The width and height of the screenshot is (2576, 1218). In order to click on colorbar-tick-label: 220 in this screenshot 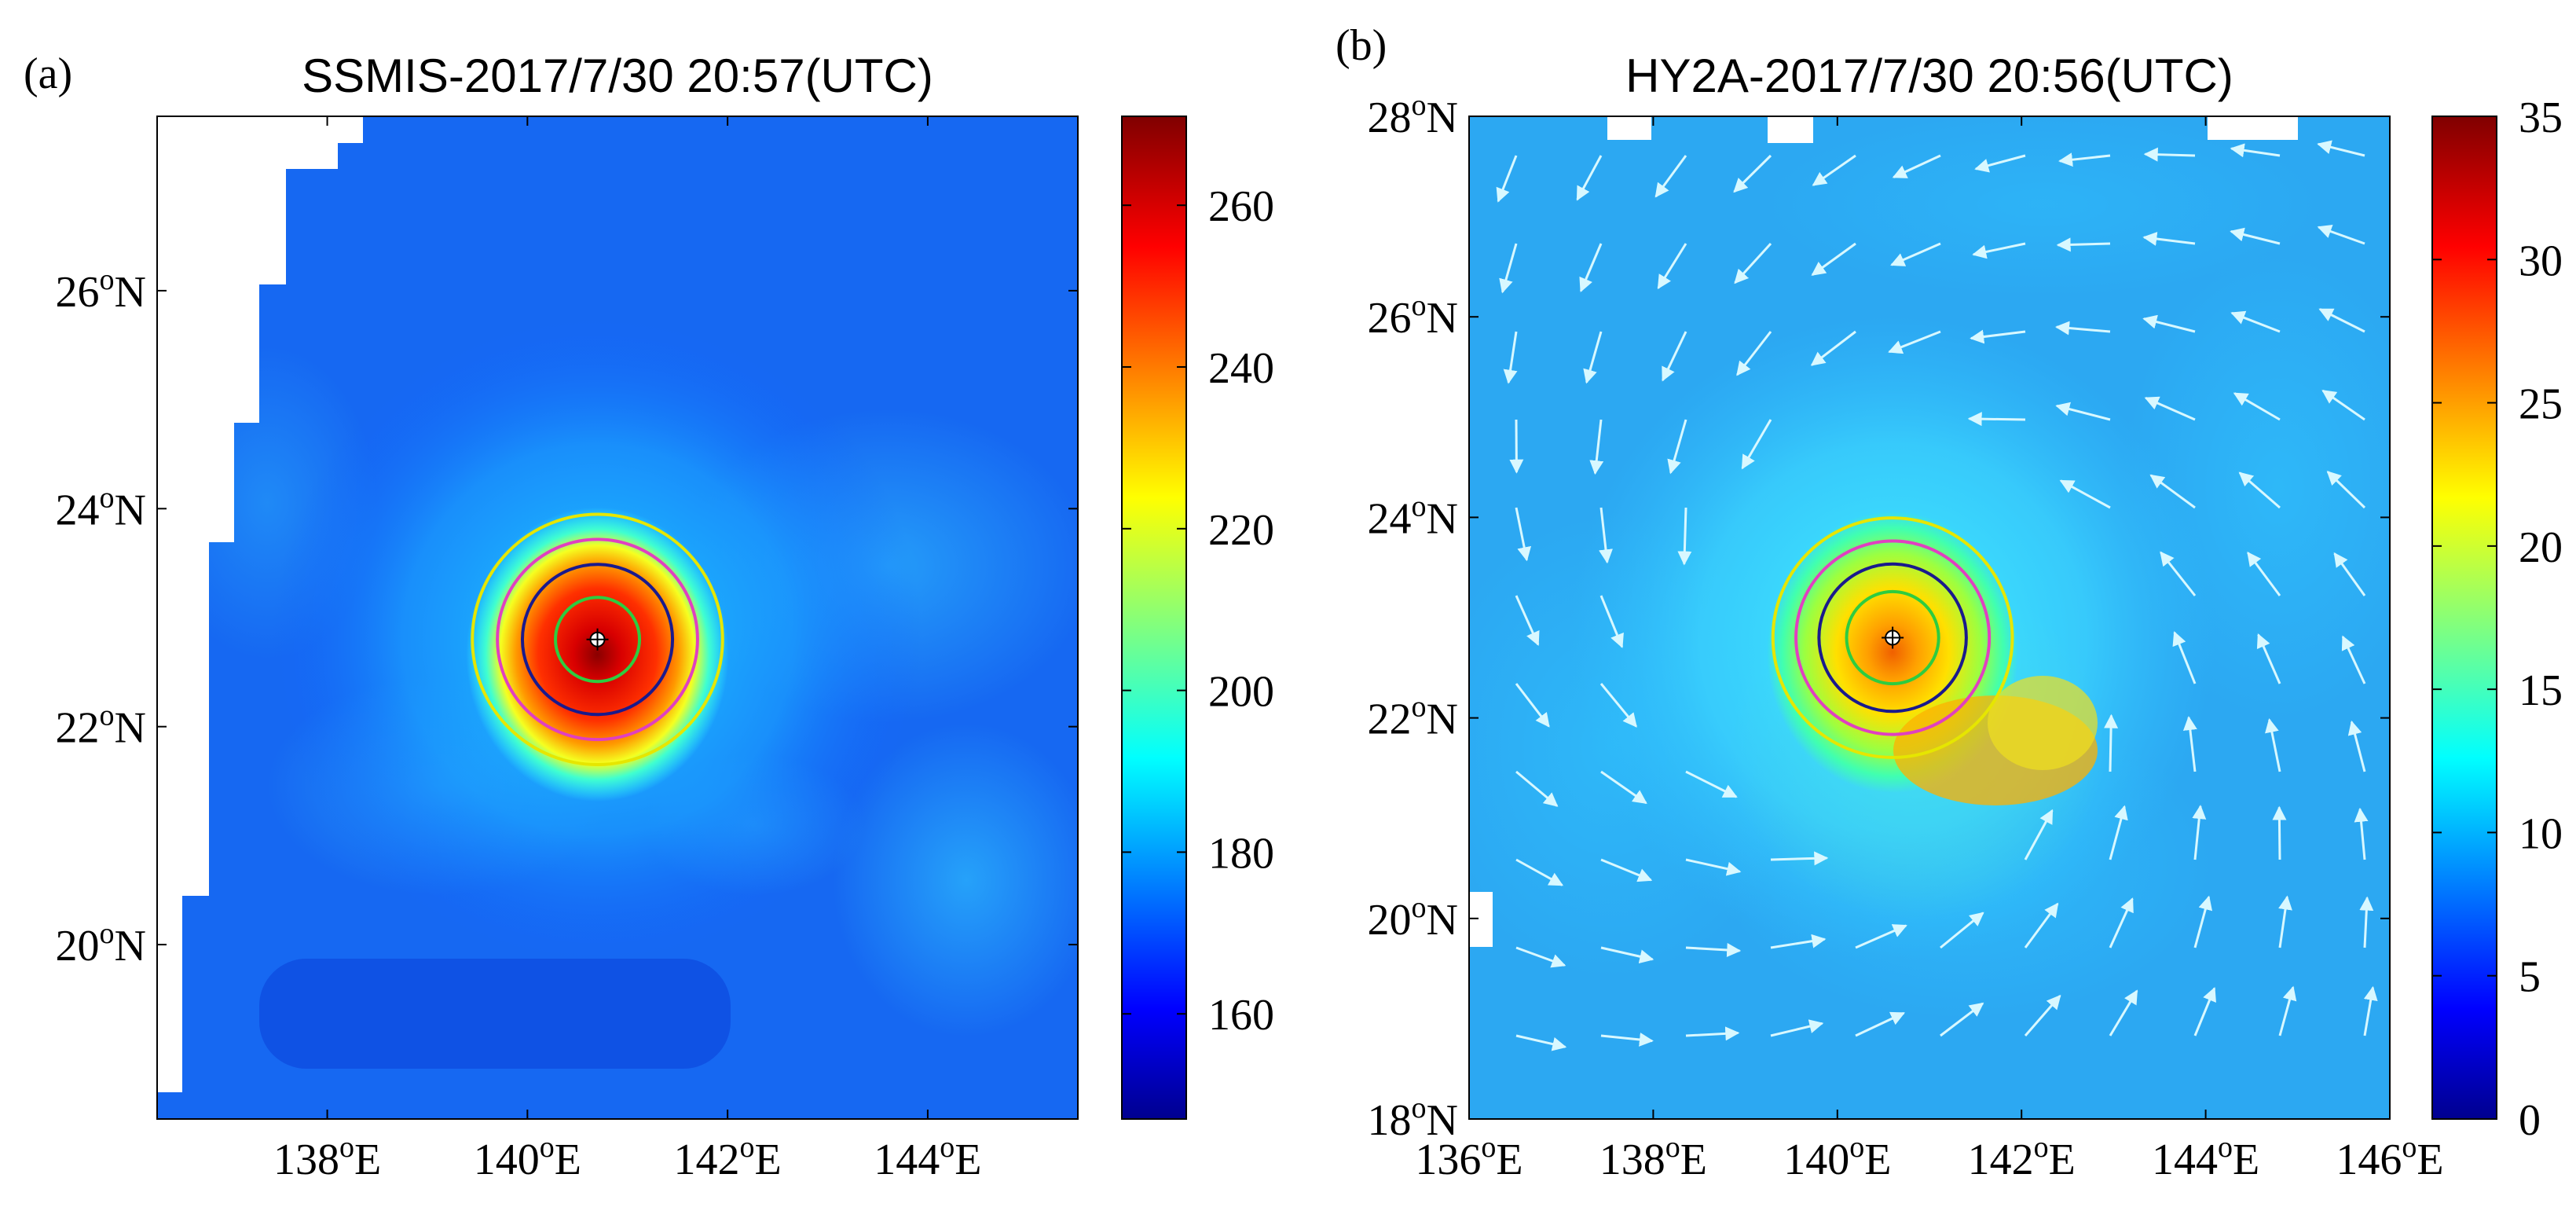, I will do `click(1241, 530)`.